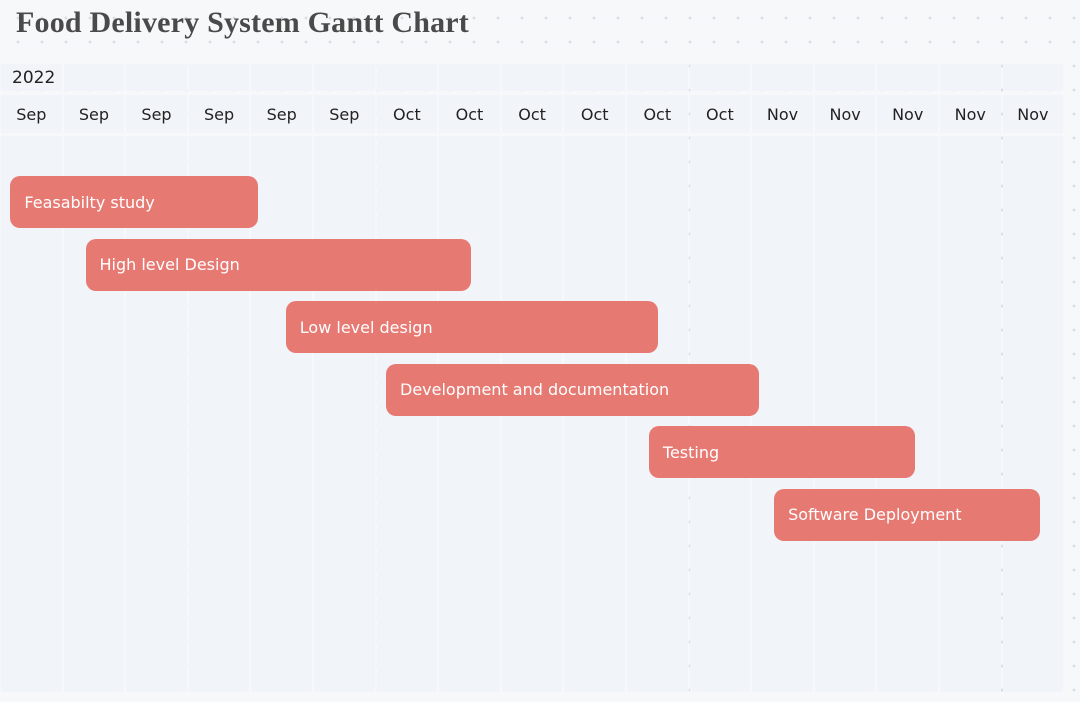 This screenshot has width=1080, height=702. I want to click on task-bar: Development and documentation, so click(572, 389).